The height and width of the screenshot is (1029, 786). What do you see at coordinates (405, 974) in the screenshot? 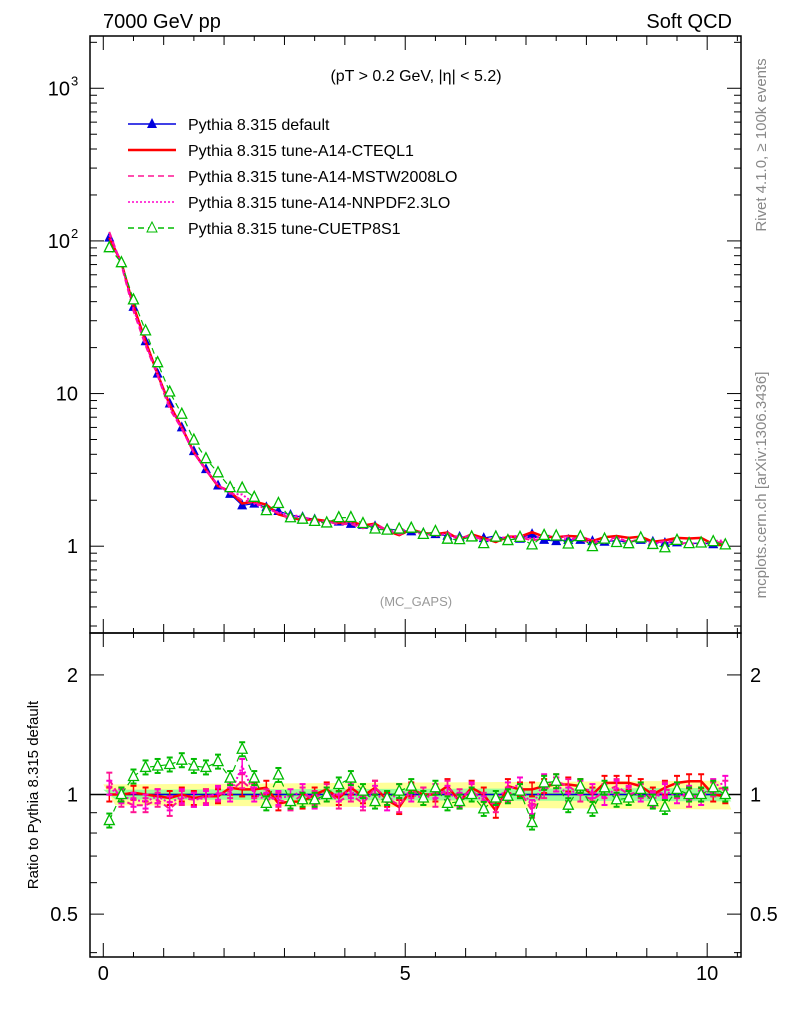
I see `x-tick-label: 5` at bounding box center [405, 974].